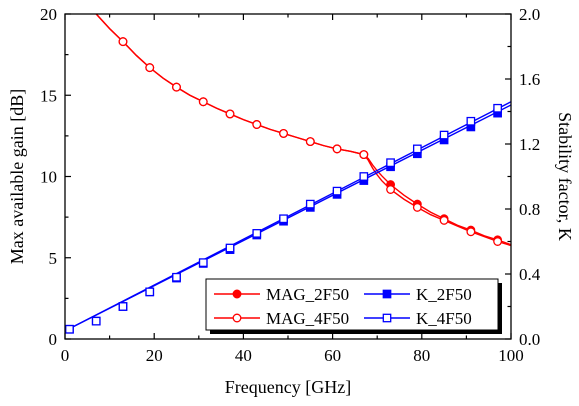 Image resolution: width=579 pixels, height=406 pixels. I want to click on x-tick-label: 20, so click(154, 355).